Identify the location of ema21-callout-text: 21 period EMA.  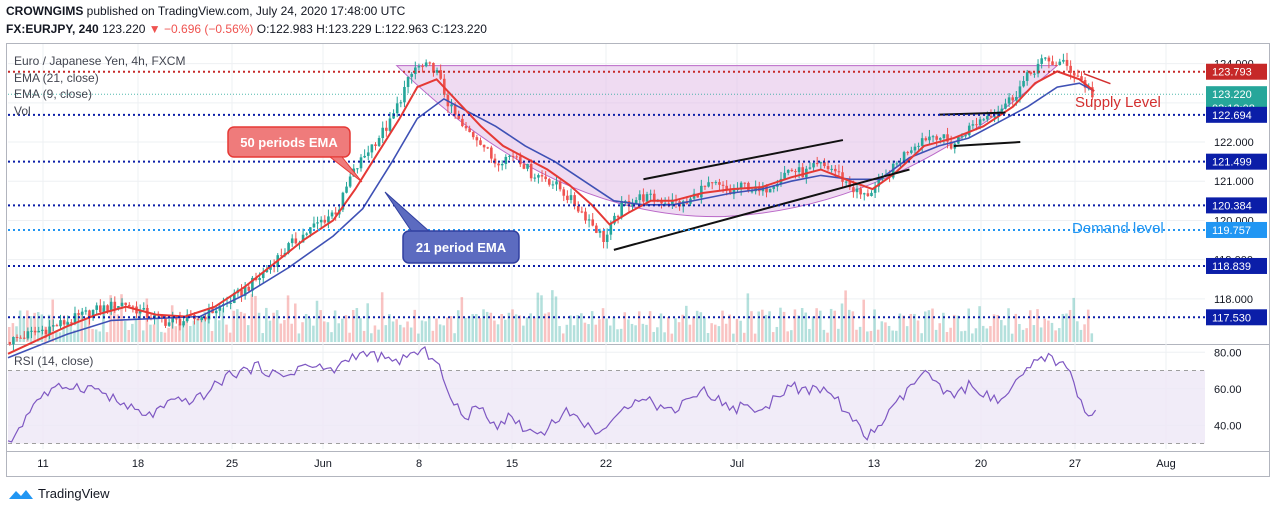
(461, 247).